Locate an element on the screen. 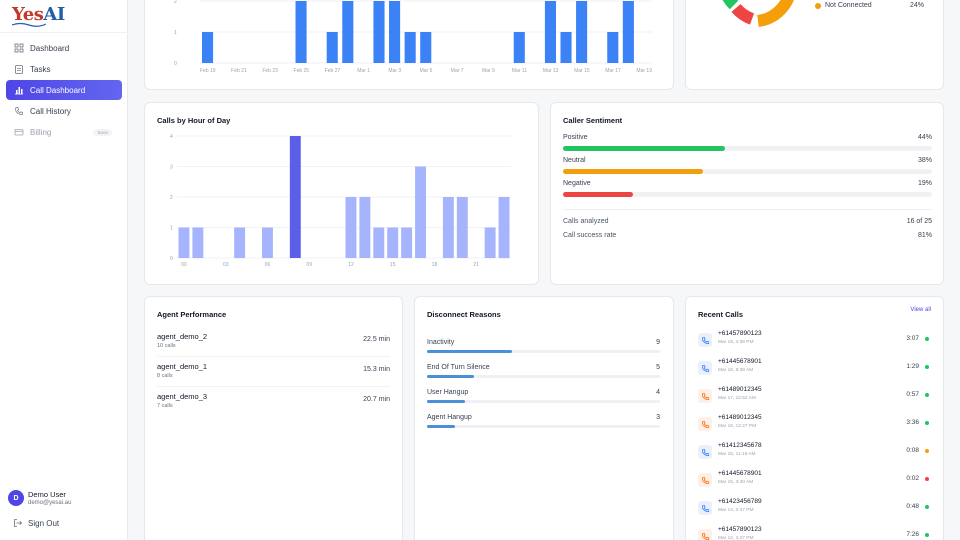 The width and height of the screenshot is (960, 540). user-name: Demo User is located at coordinates (47, 494).